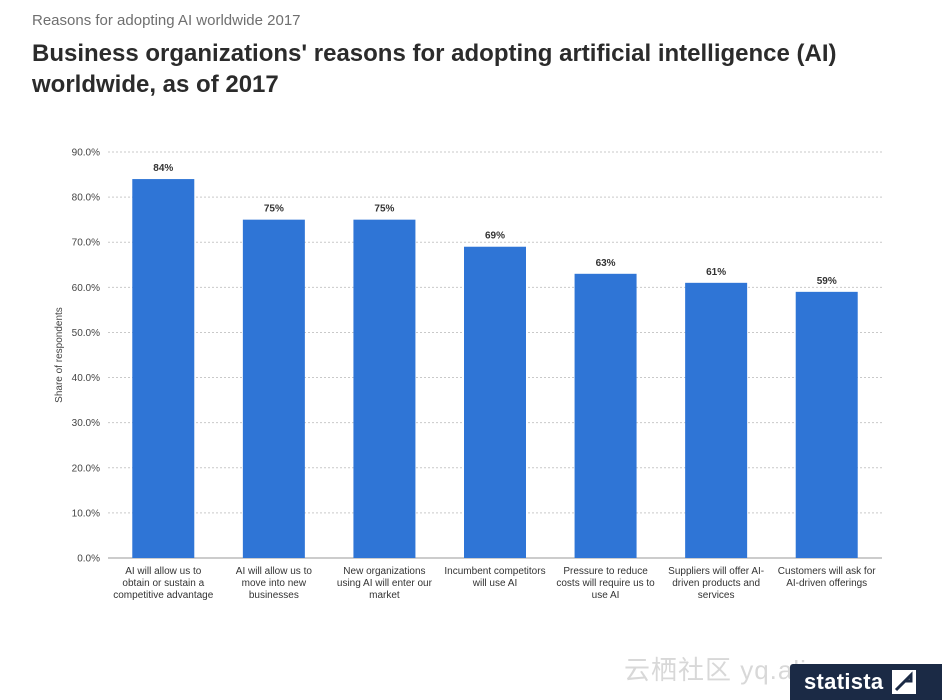  Describe the element at coordinates (166, 20) in the screenshot. I see `chart-supertitle: Reasons for adopting AI worldwide 2017` at that location.